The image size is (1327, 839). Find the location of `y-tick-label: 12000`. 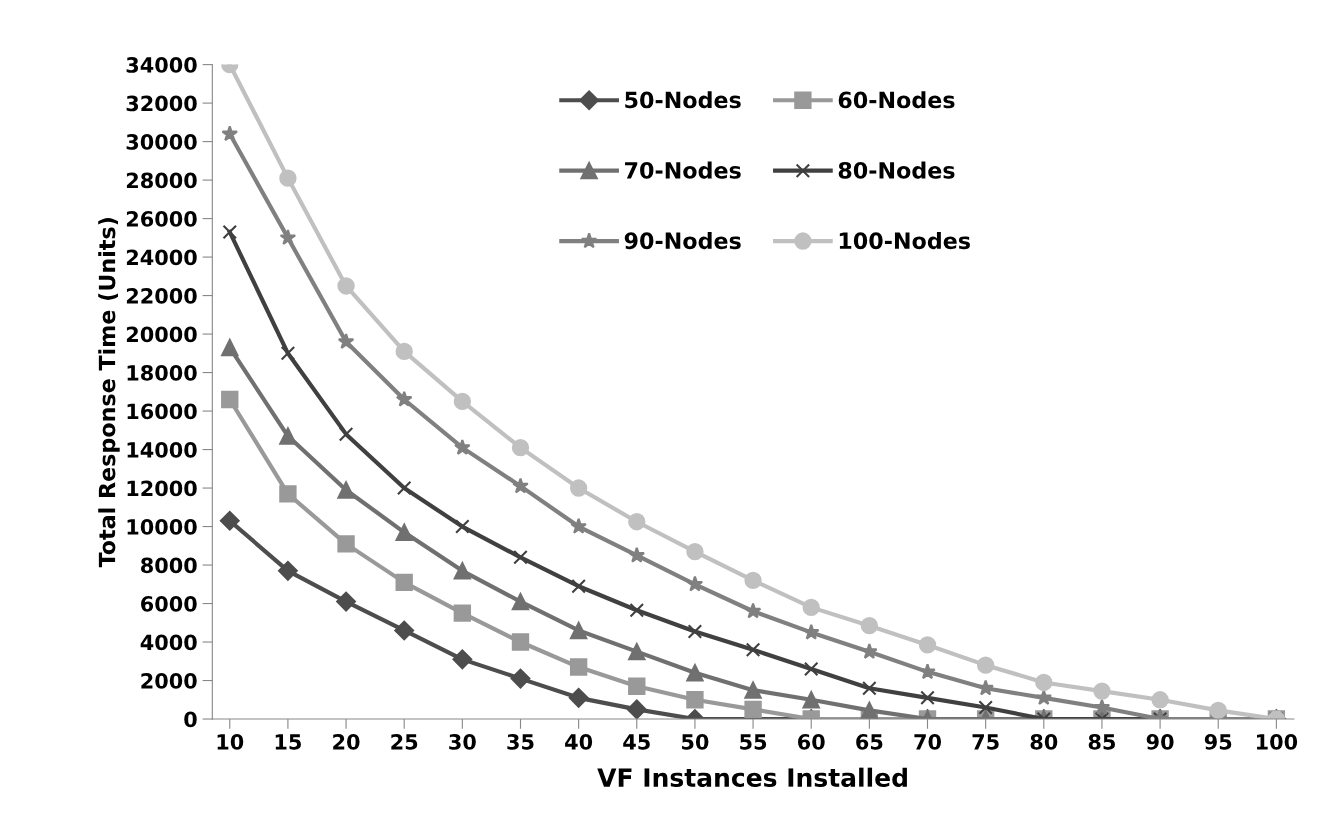

y-tick-label: 12000 is located at coordinates (162, 488).